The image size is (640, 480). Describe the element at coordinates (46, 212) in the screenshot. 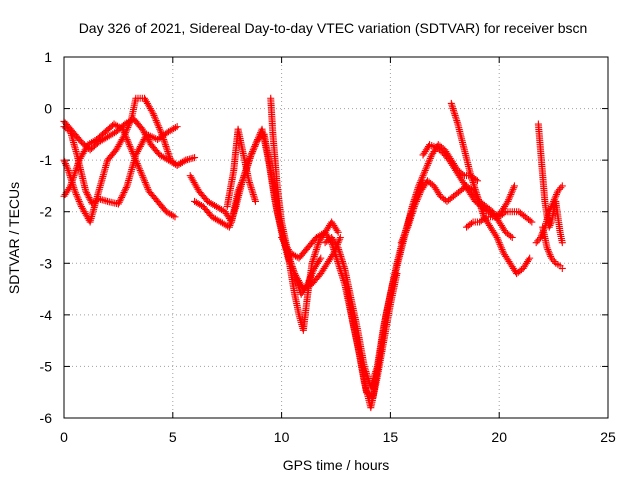

I see `y-tick-label: -2` at that location.